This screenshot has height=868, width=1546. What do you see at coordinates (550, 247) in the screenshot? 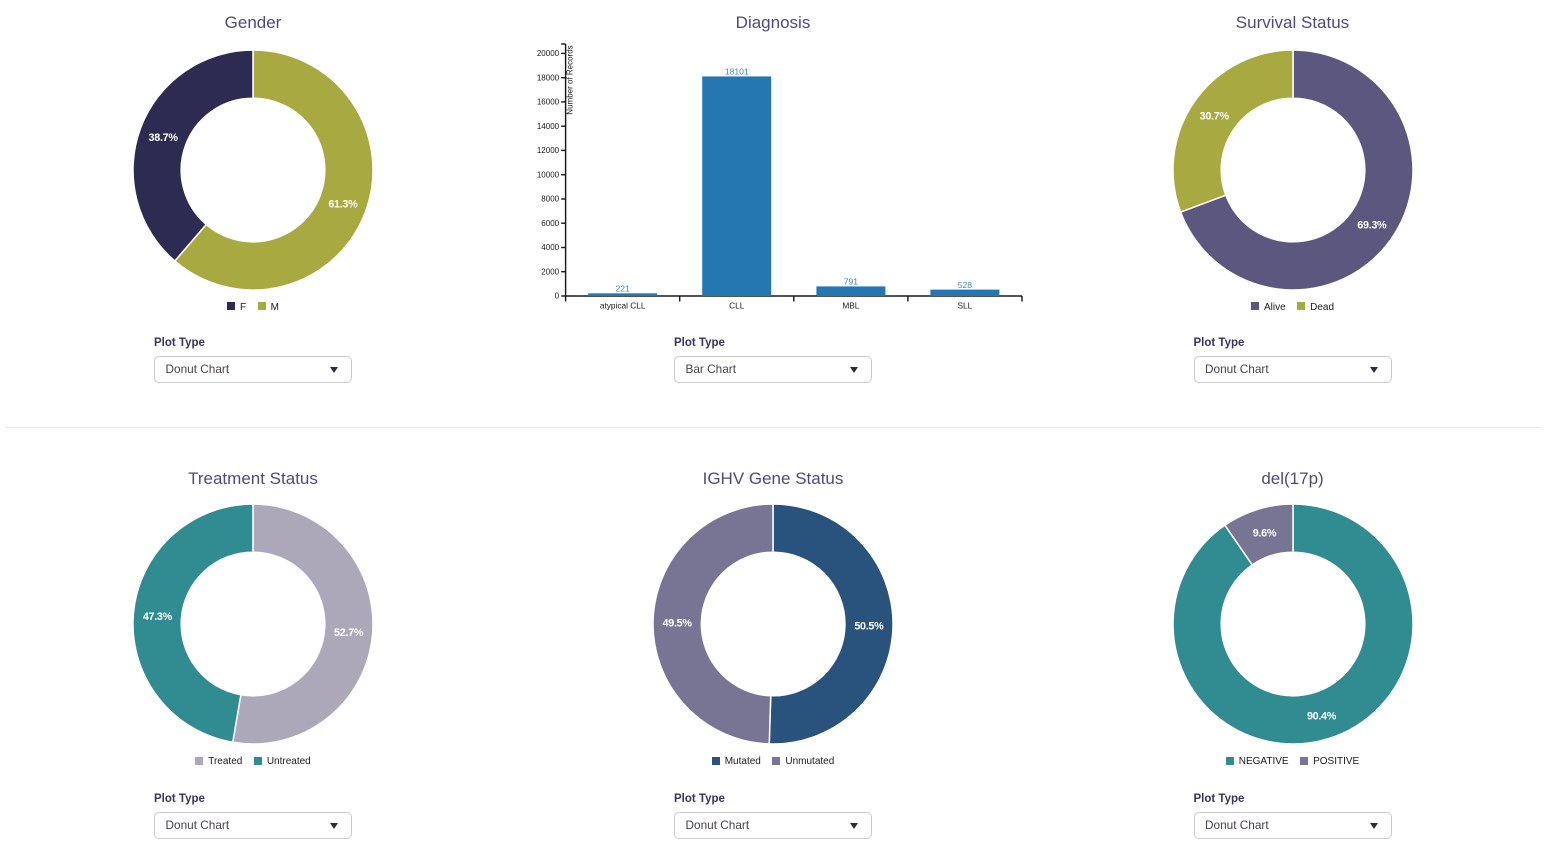
I see `svg-text: 4000` at bounding box center [550, 247].